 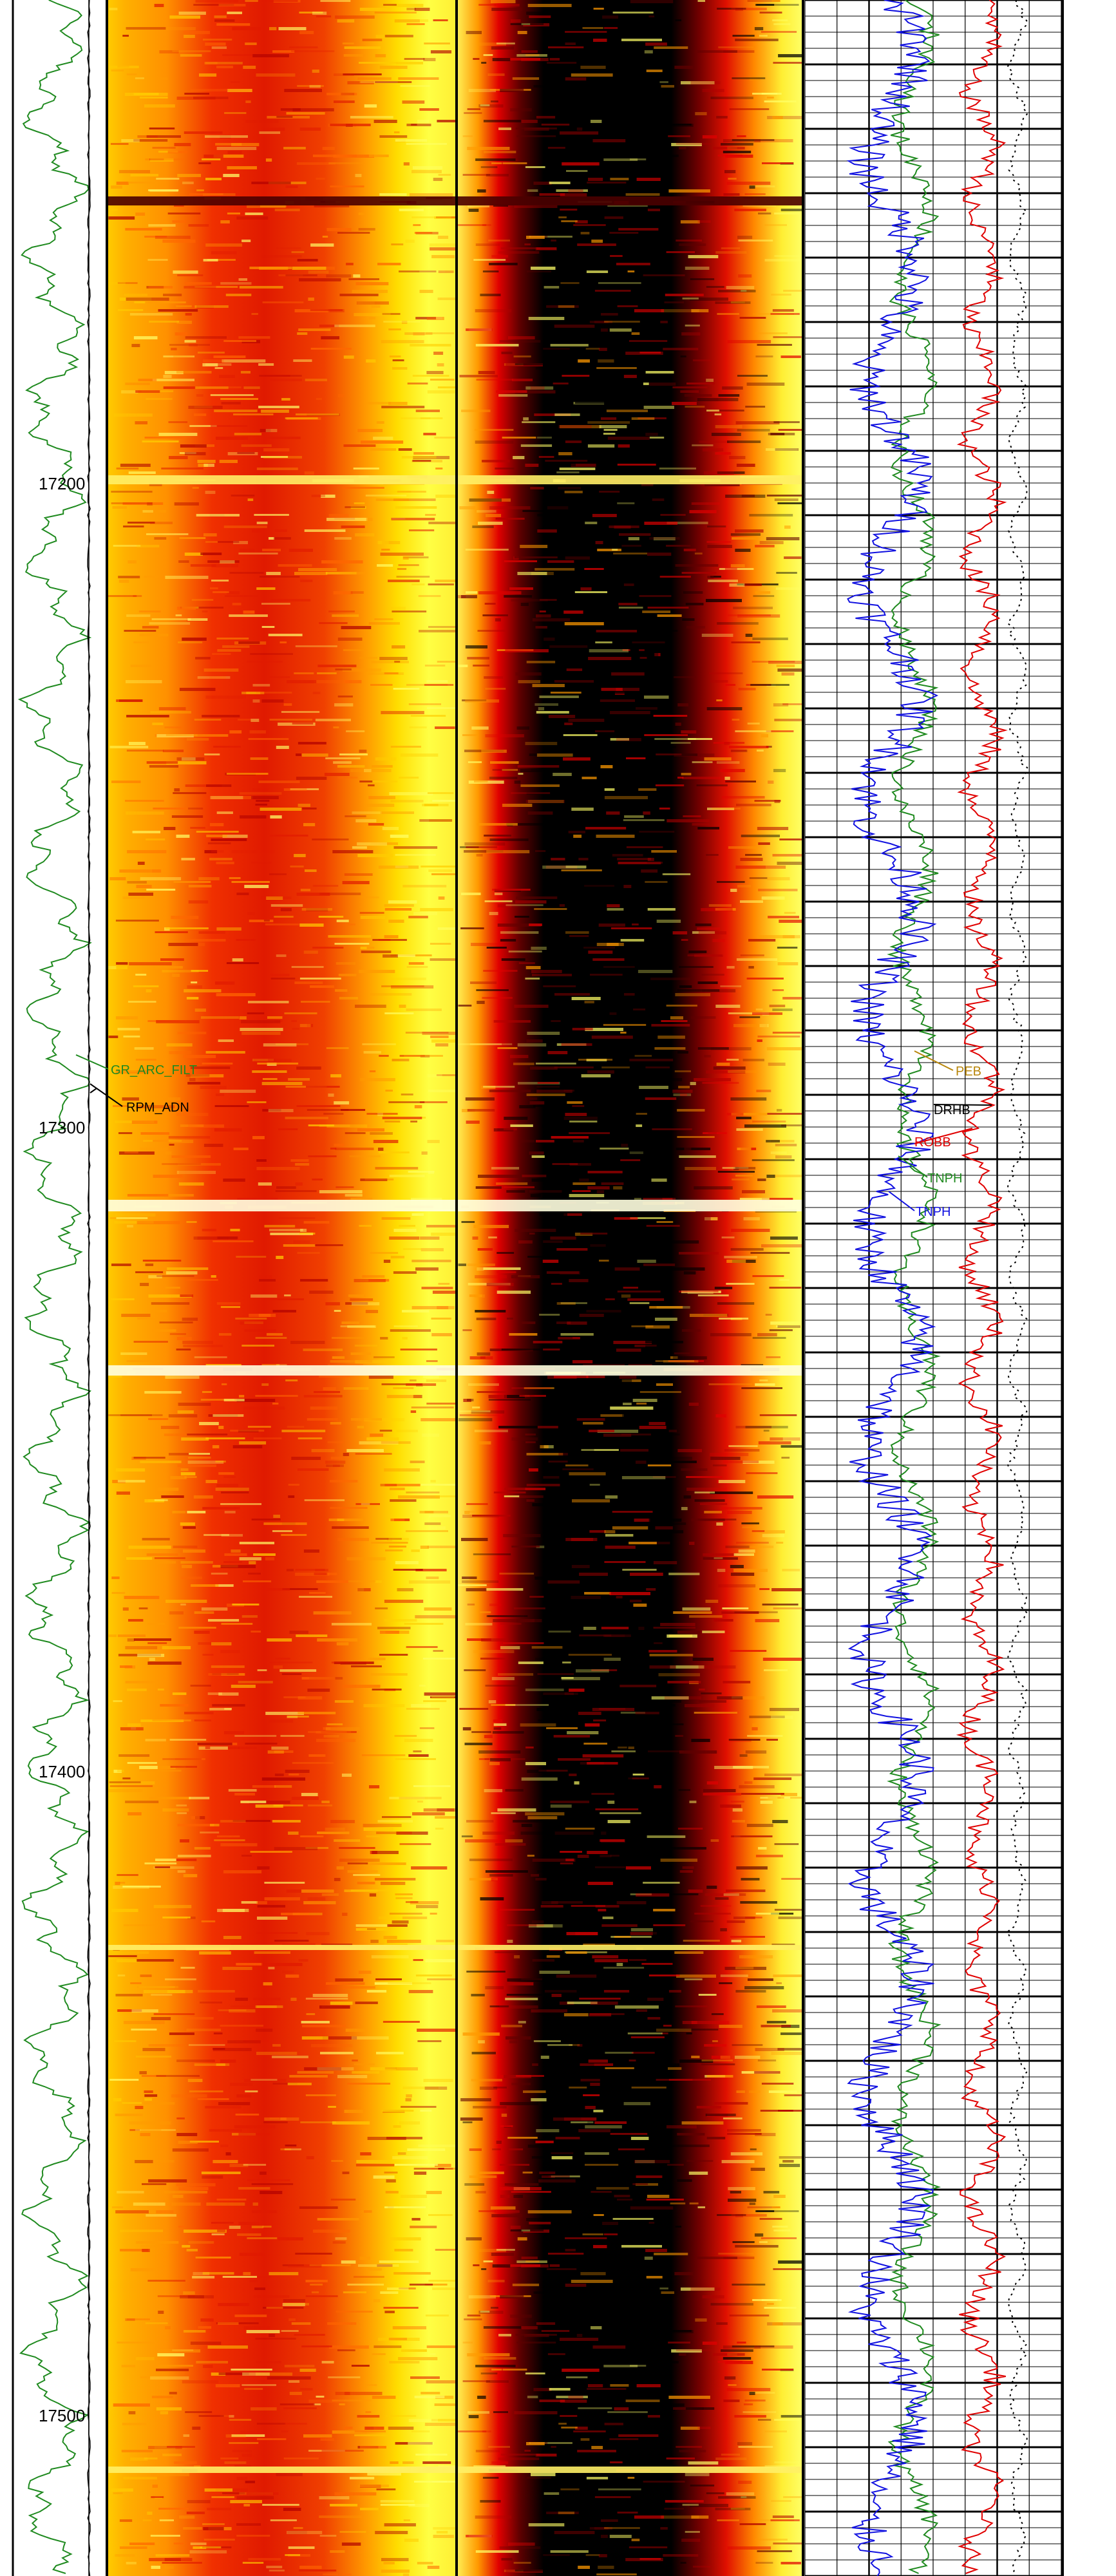 I want to click on svg-text: DRHB, so click(x=952, y=1110).